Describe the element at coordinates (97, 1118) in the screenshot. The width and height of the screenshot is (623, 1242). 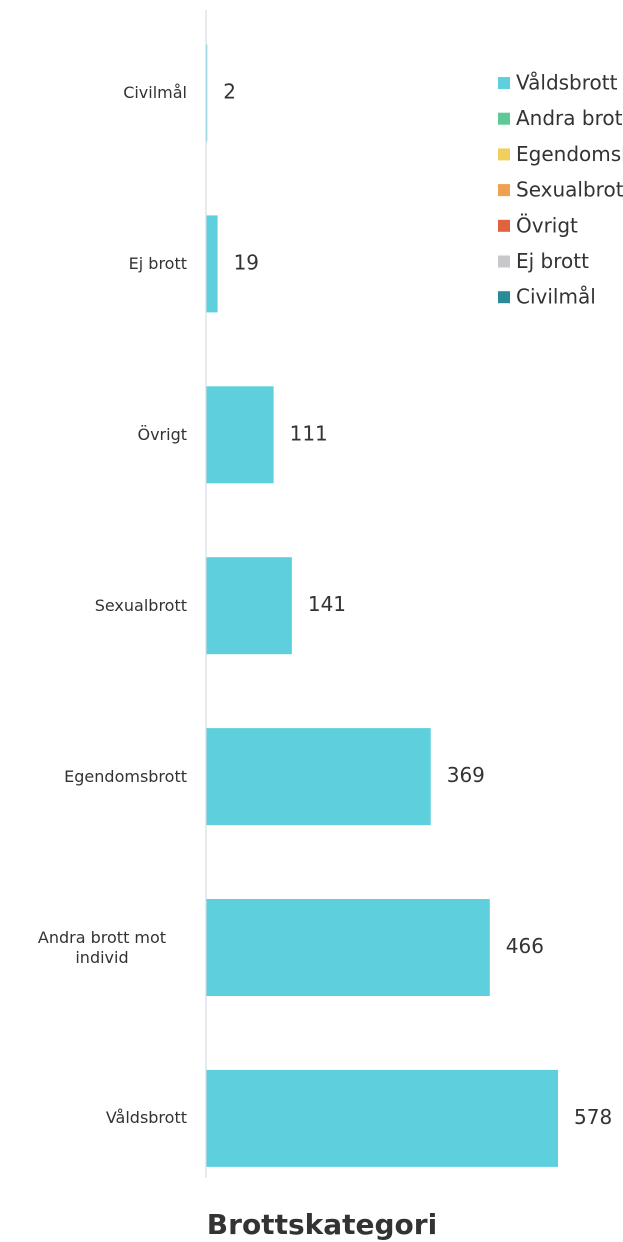
I see `category-label-box: Våldsbrott` at that location.